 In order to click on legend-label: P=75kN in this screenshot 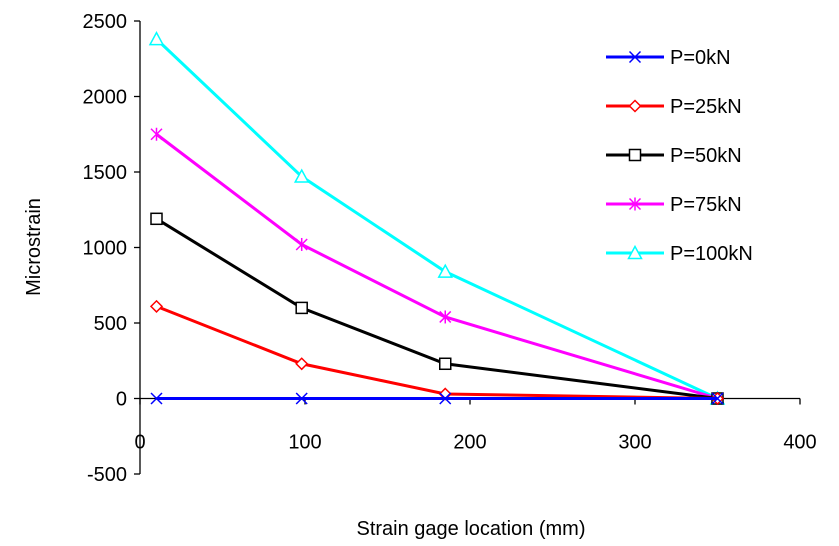, I will do `click(706, 205)`.